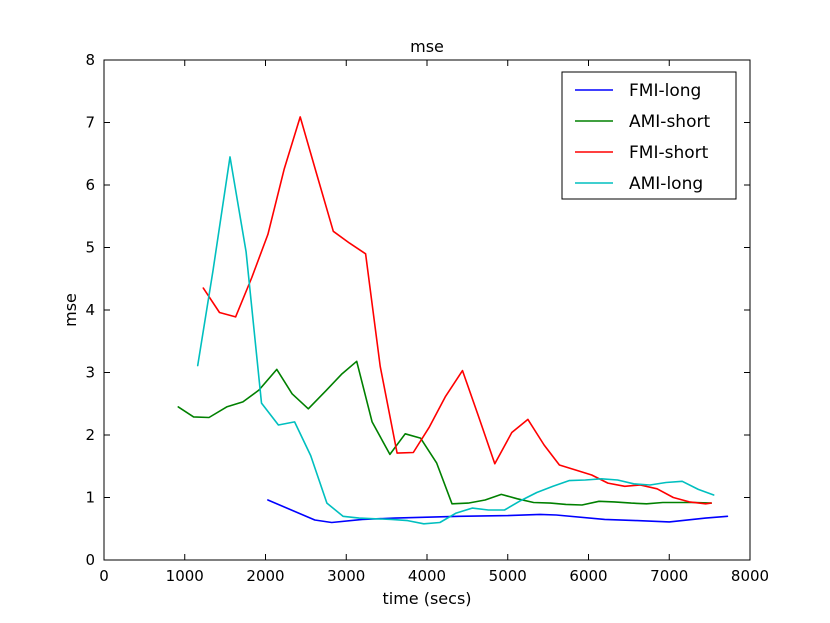 This screenshot has height=623, width=830. I want to click on chart-title: mse, so click(427, 46).